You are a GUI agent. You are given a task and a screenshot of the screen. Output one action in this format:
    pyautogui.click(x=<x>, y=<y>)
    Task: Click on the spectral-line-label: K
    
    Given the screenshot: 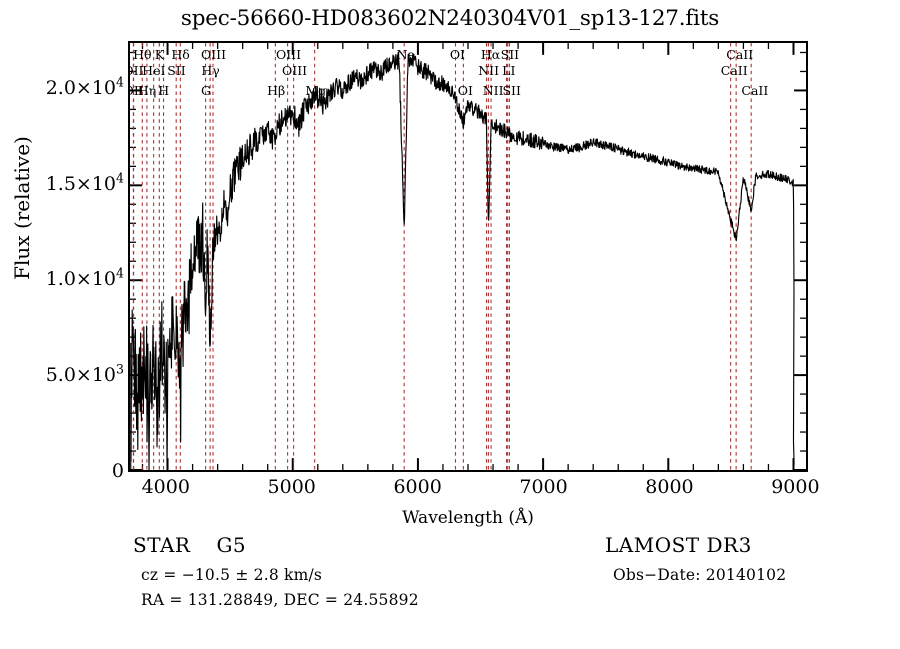 What is the action you would take?
    pyautogui.click(x=159, y=54)
    